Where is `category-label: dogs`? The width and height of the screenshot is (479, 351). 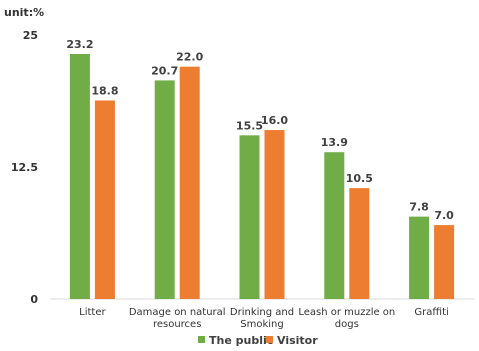
category-label: dogs is located at coordinates (347, 324).